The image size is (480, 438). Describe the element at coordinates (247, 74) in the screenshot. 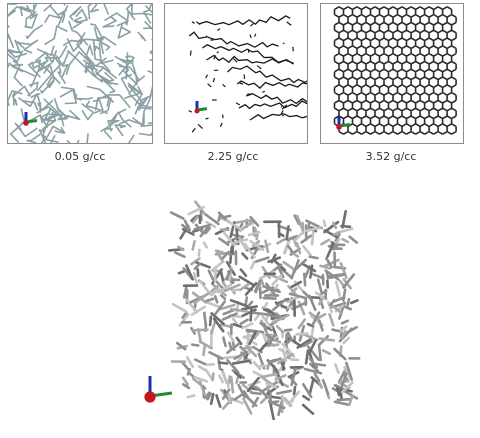

I see `layered-chains-image` at that location.